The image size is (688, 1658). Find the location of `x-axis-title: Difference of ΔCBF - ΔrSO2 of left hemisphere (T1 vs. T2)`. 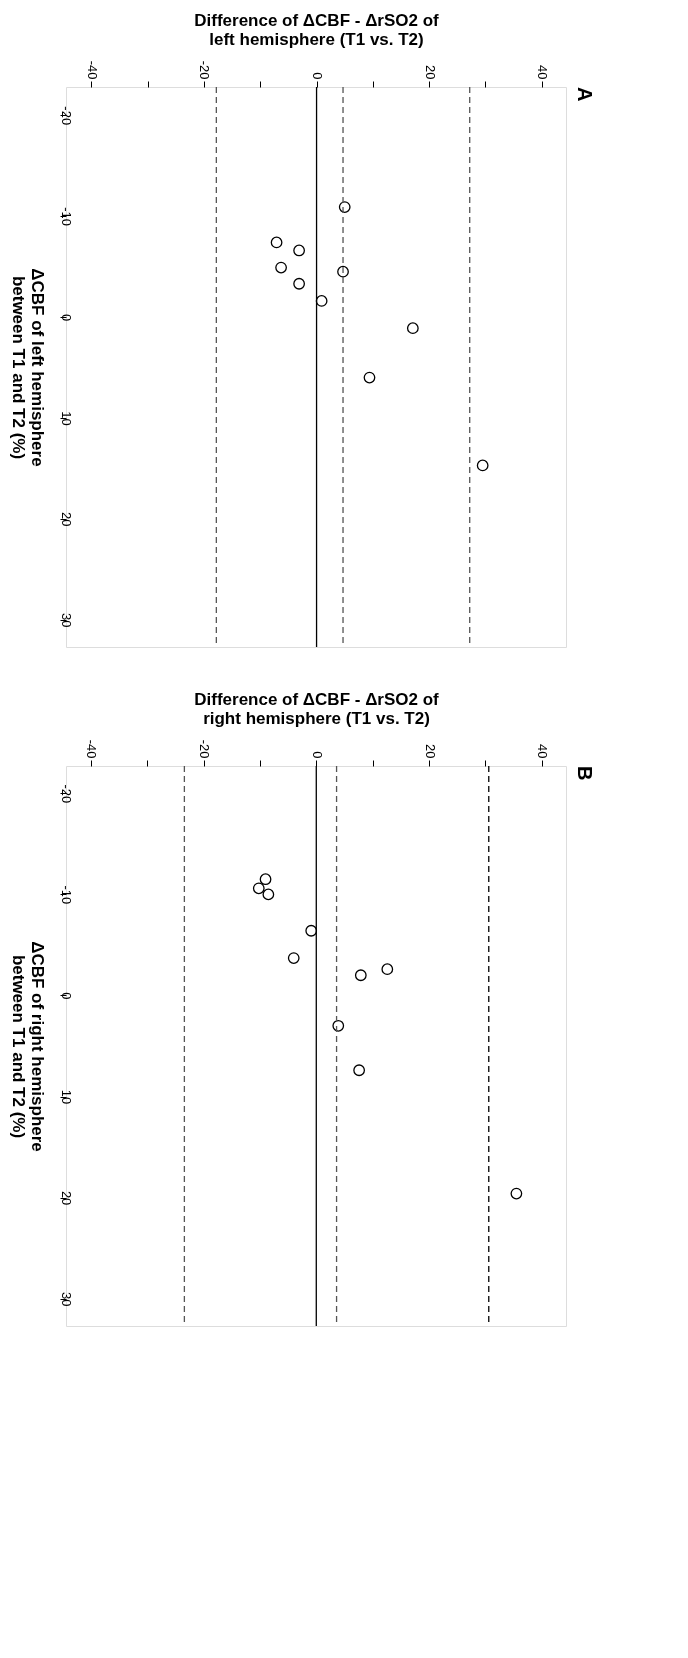

x-axis-title: Difference of ΔCBF - ΔrSO2 of left hemisphere (T1 vs. T2) is located at coordinates (317, 29).